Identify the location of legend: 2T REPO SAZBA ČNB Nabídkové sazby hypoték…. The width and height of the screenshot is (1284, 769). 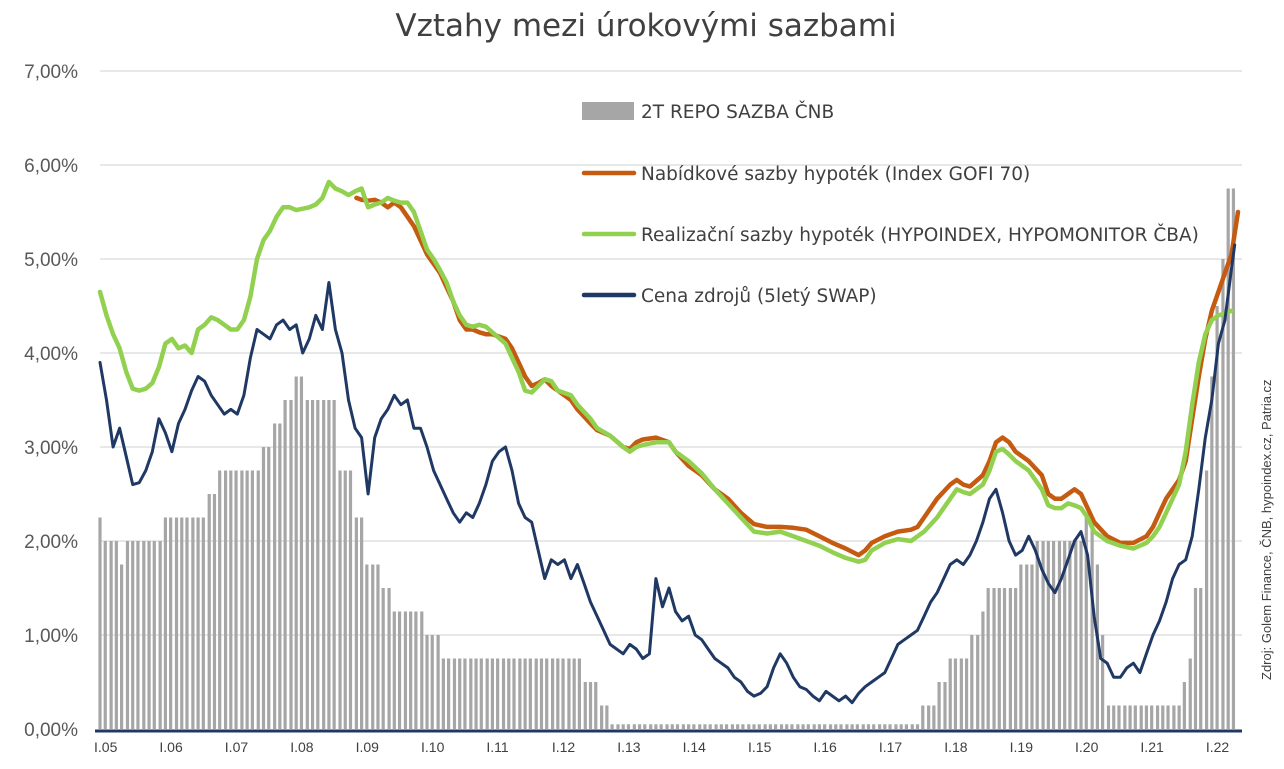
(890, 204).